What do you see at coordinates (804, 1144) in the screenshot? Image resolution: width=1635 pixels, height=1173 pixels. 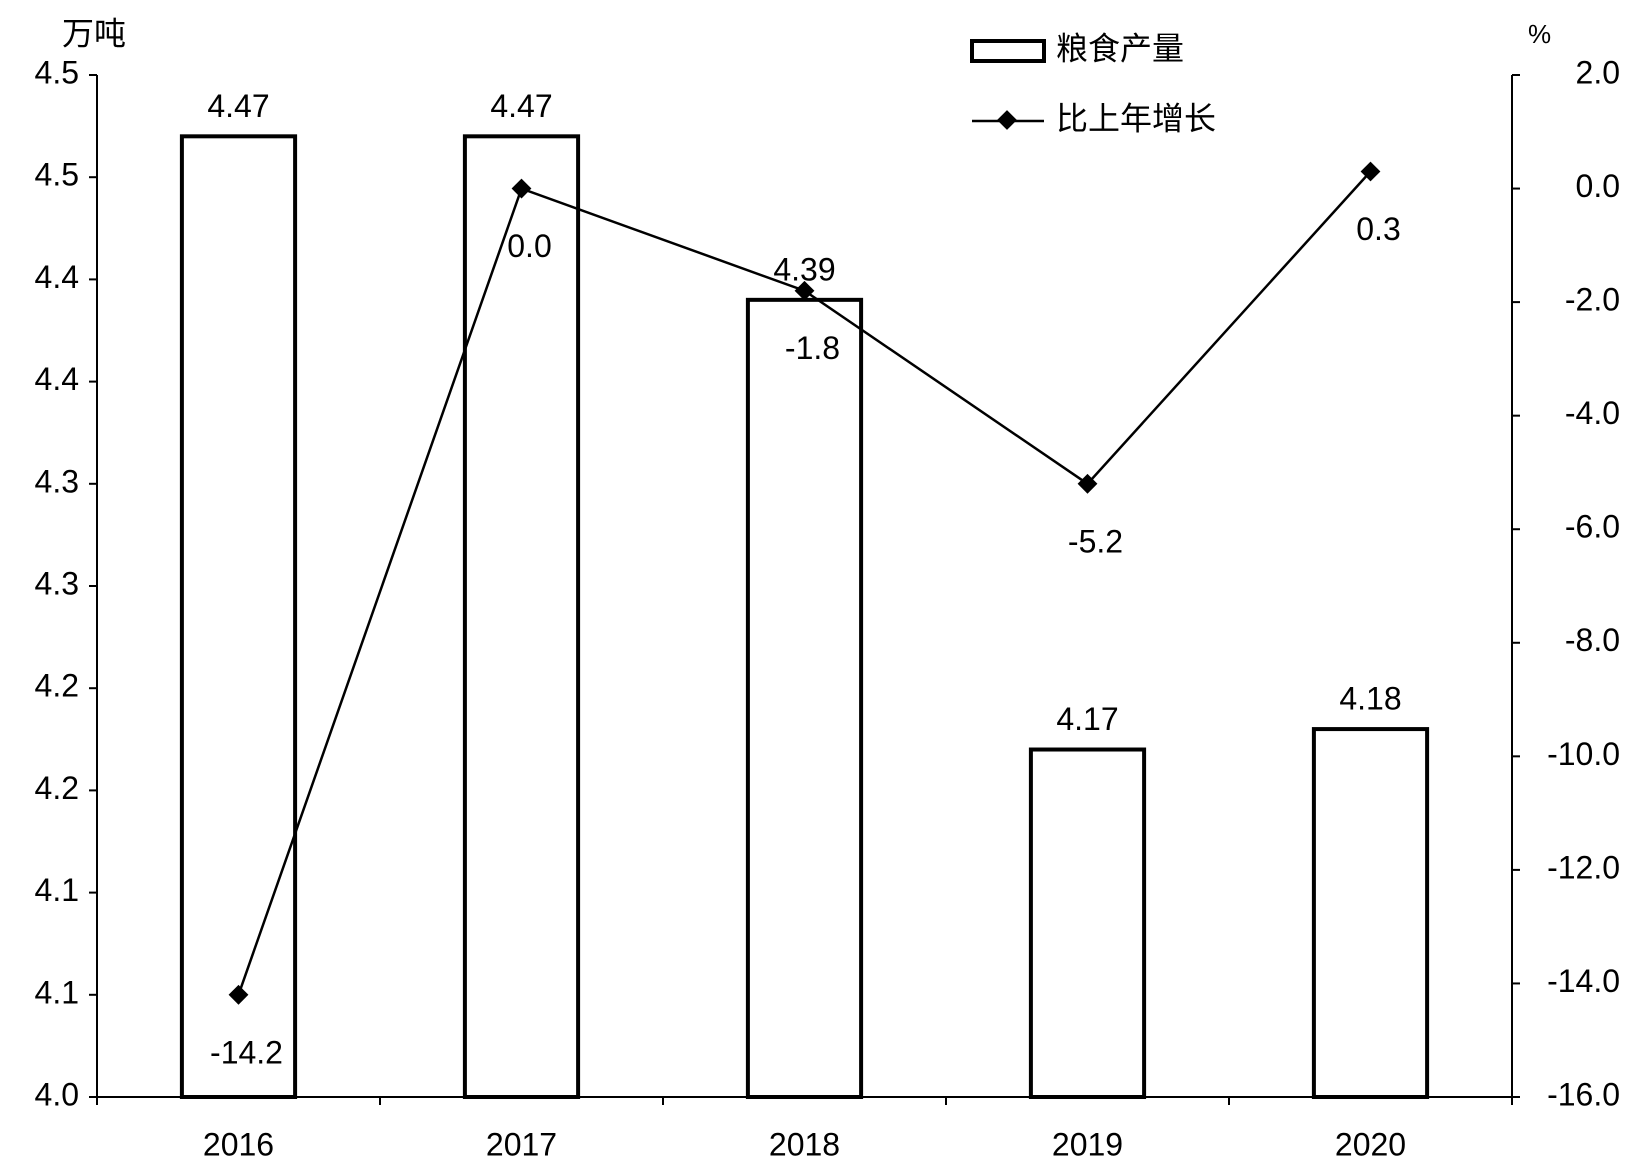 I see `x-tick-label: 2018` at bounding box center [804, 1144].